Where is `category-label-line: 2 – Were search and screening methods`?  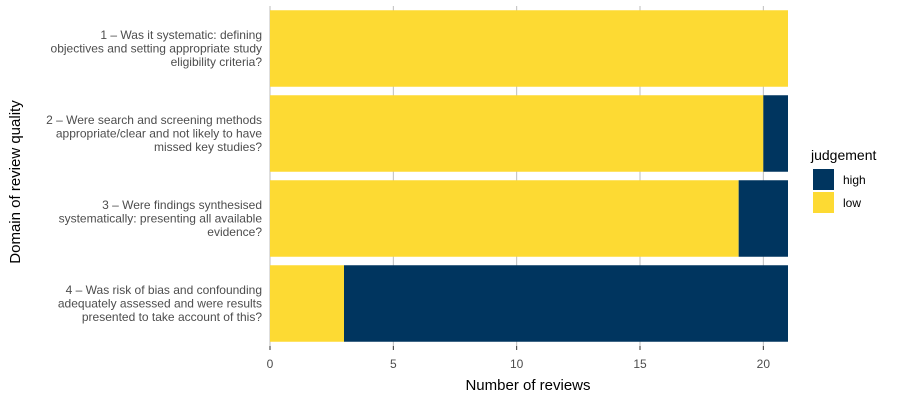
category-label-line: 2 – Were search and screening methods is located at coordinates (154, 120).